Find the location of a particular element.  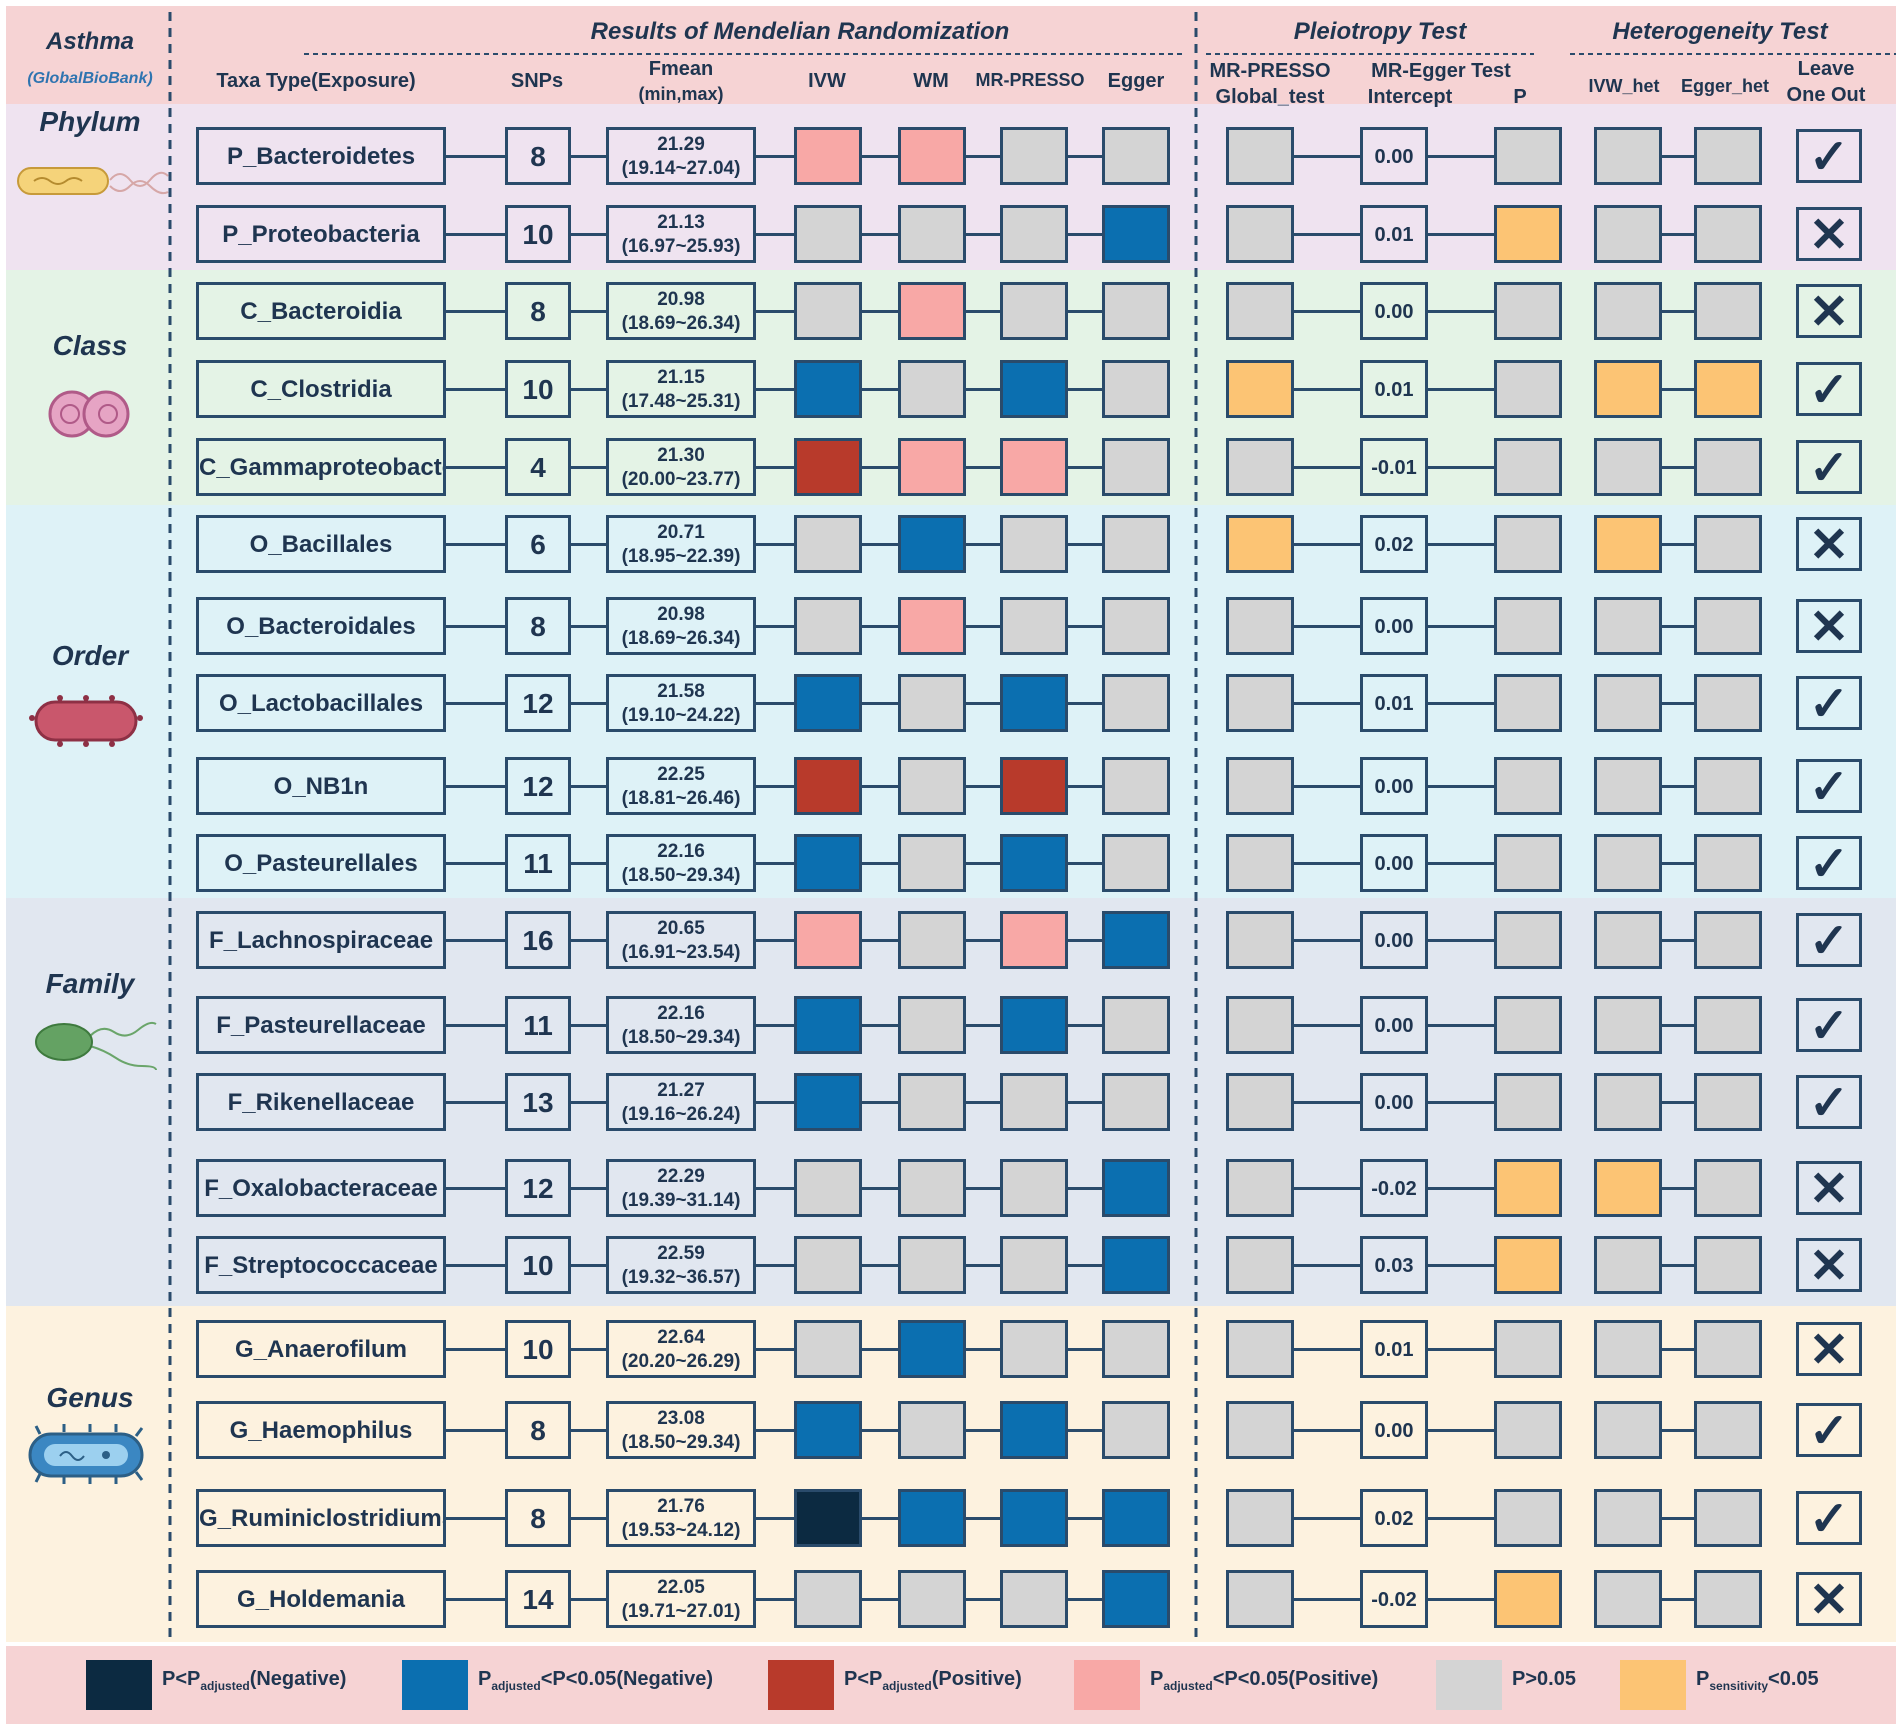

taxa-name-box: F_Streptococcaceae is located at coordinates (321, 1265).